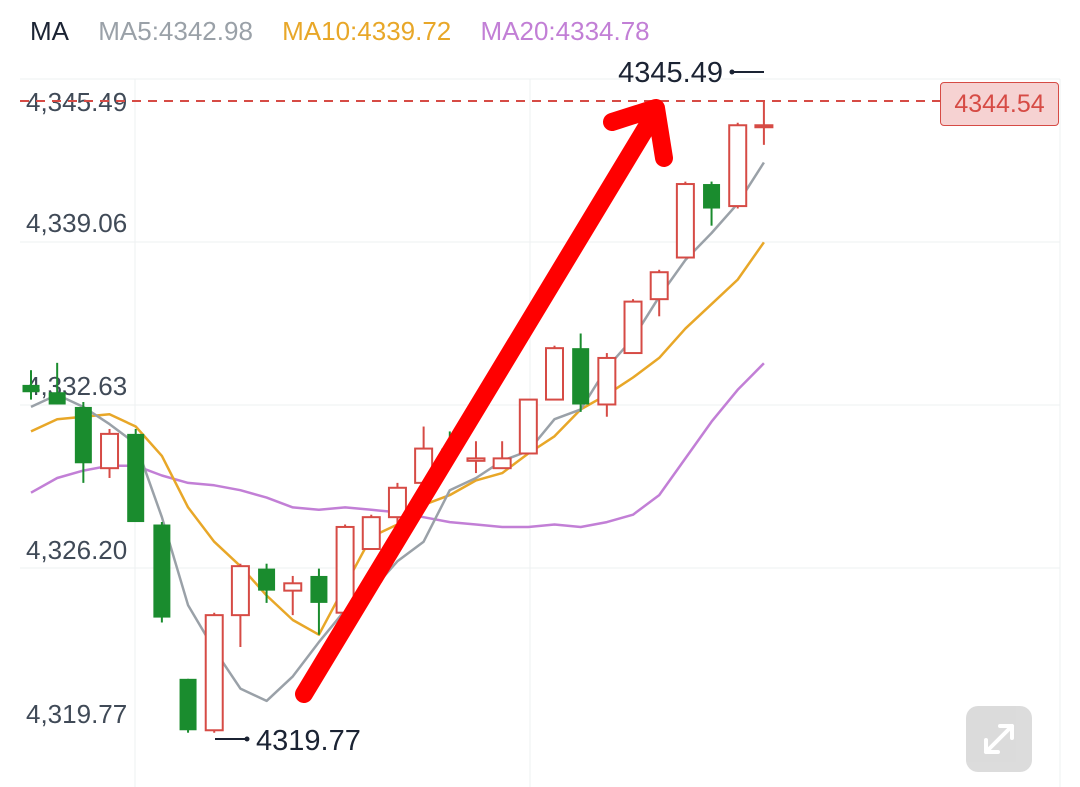  Describe the element at coordinates (49, 31) in the screenshot. I see `legend-title: MA` at that location.